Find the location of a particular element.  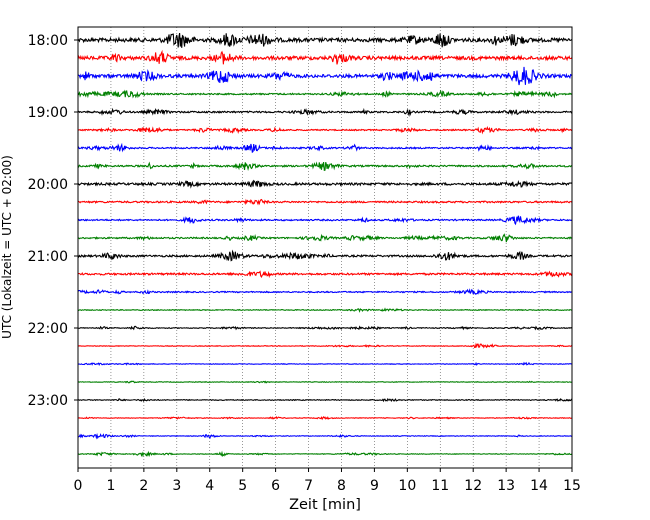

trace-2045 is located at coordinates (325, 238).